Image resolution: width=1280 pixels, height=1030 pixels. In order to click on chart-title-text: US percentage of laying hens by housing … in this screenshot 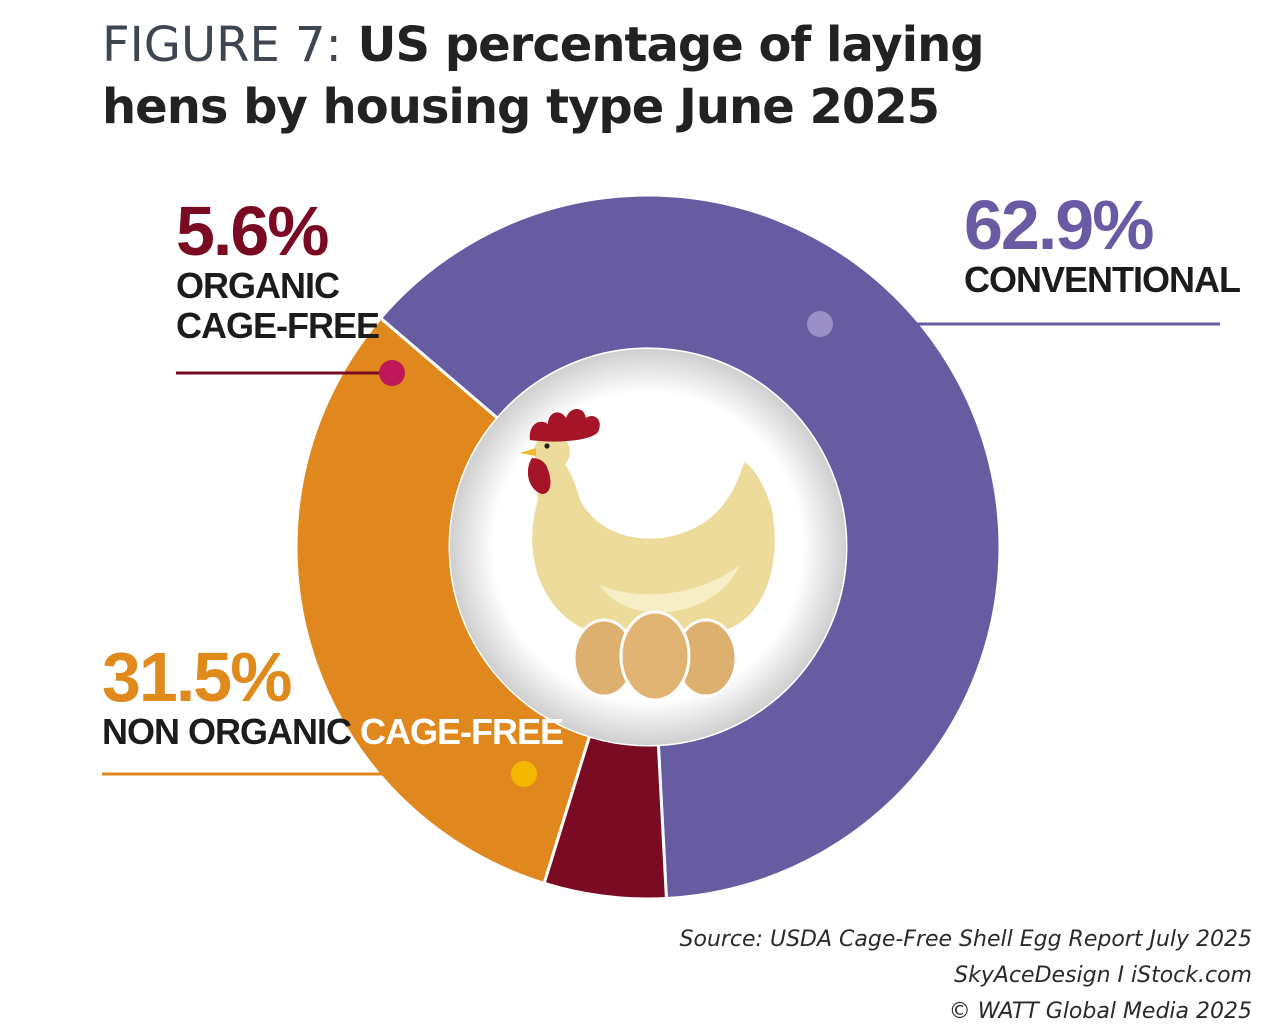, I will do `click(543, 76)`.